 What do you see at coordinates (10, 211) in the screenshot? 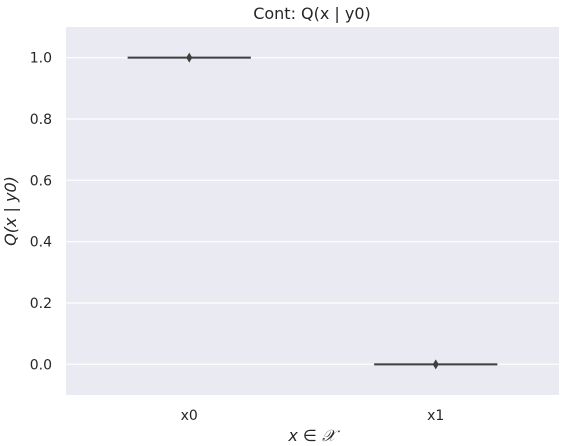
I see `y-axis-label: Q(x | y0)` at bounding box center [10, 211].